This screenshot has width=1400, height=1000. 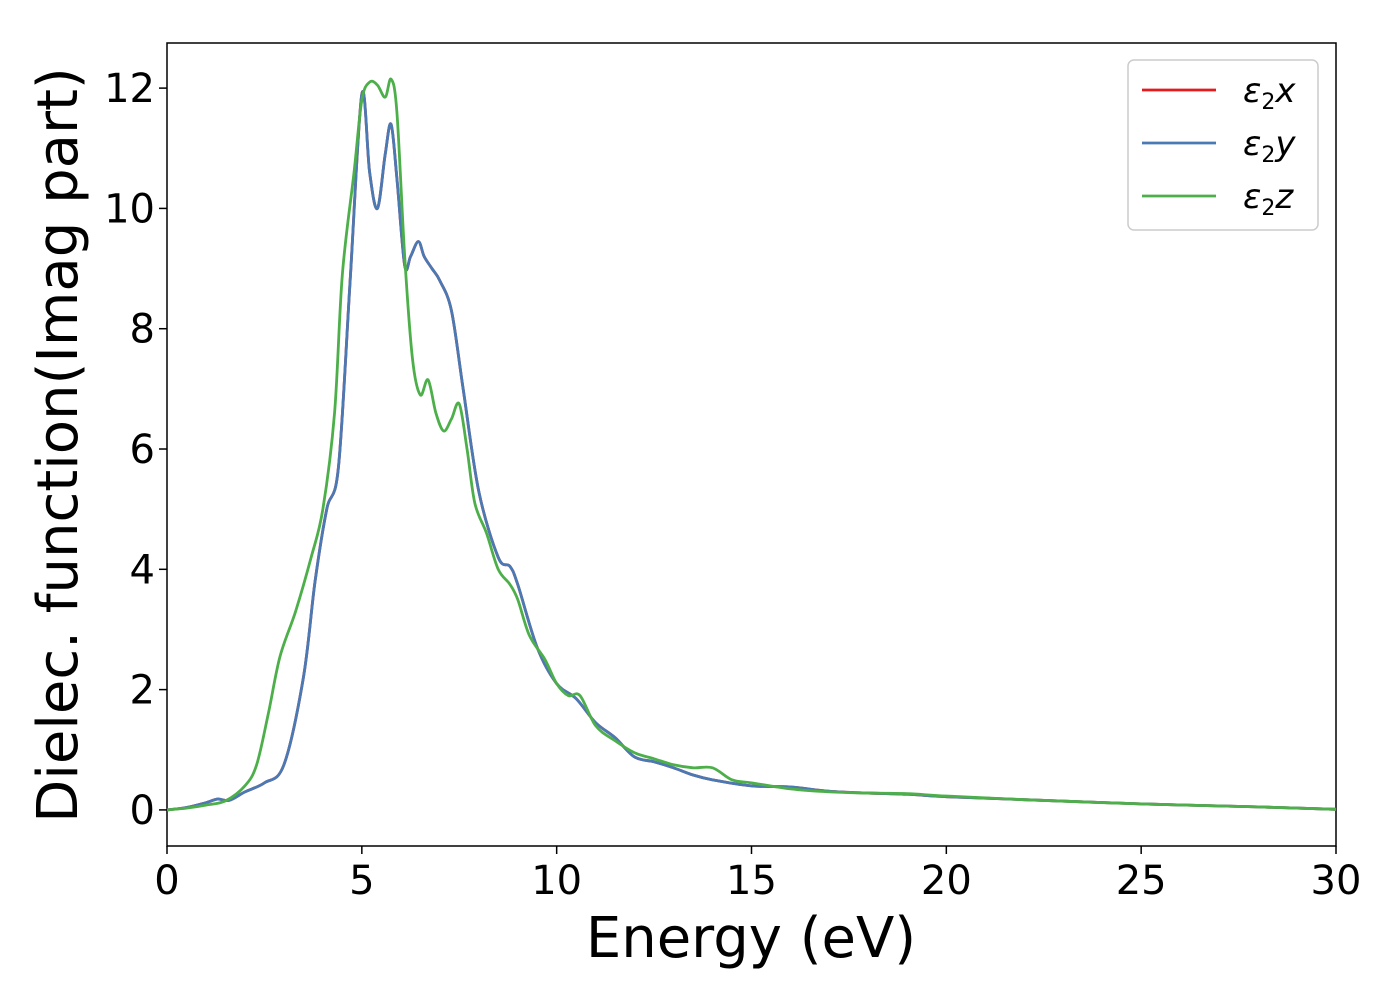 What do you see at coordinates (129, 89) in the screenshot?
I see `y-tick-label: 12` at bounding box center [129, 89].